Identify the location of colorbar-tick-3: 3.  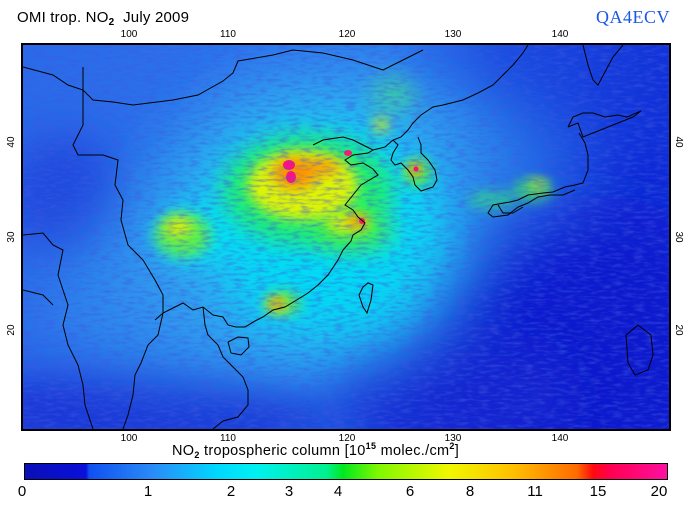
(289, 491).